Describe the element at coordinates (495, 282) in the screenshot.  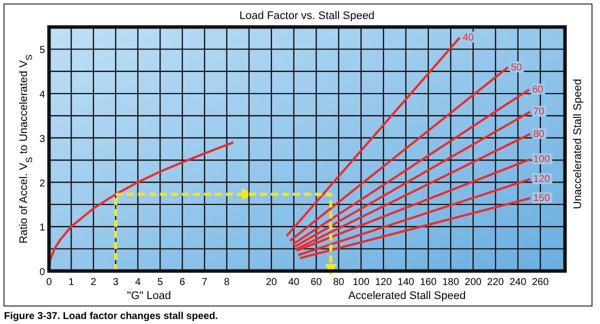
I see `x-tick-label: 220` at that location.